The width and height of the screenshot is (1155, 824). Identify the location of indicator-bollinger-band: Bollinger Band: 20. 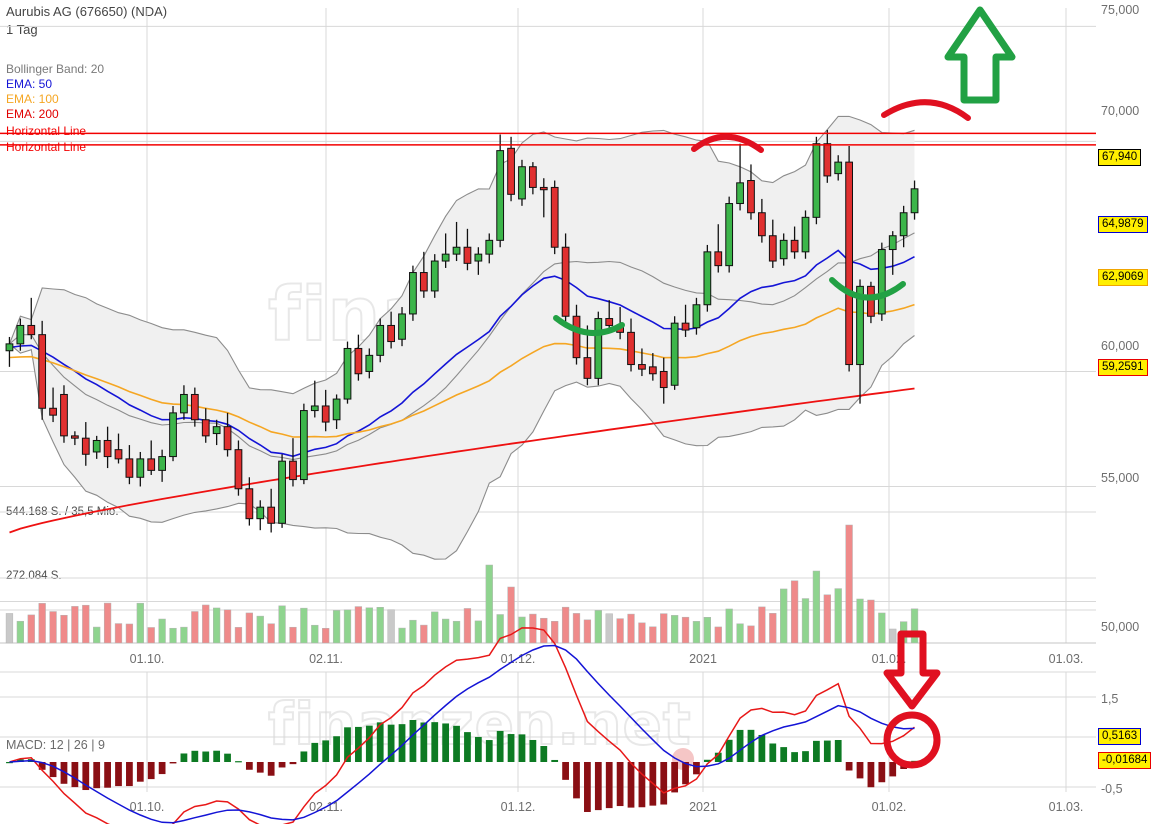
(55, 69).